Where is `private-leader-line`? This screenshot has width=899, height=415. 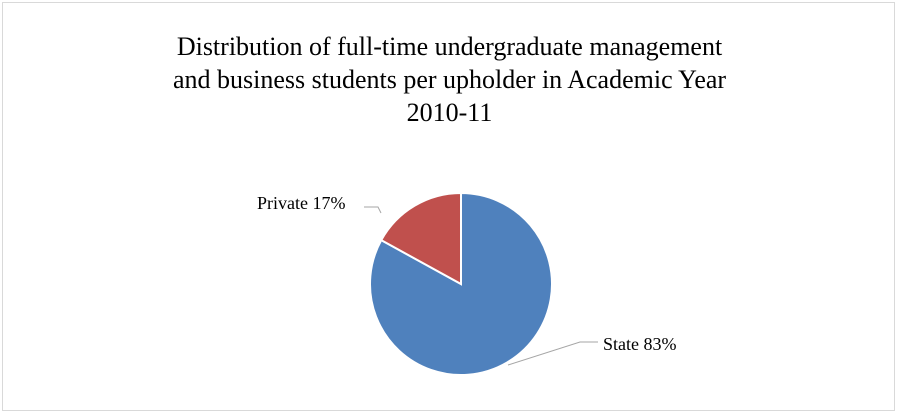 private-leader-line is located at coordinates (373, 210).